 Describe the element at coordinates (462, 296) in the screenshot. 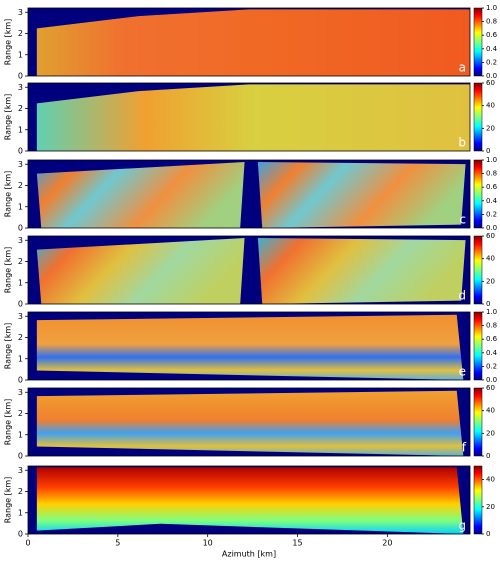

I see `panel-label: d` at that location.